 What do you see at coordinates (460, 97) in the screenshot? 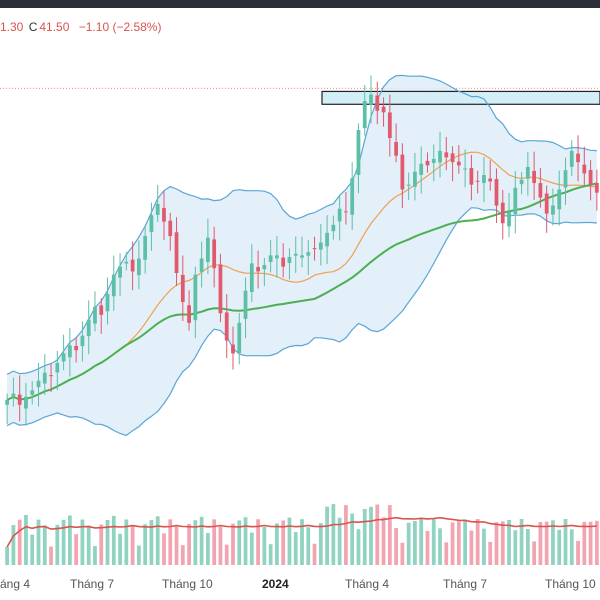
I see `resistance-zone` at bounding box center [460, 97].